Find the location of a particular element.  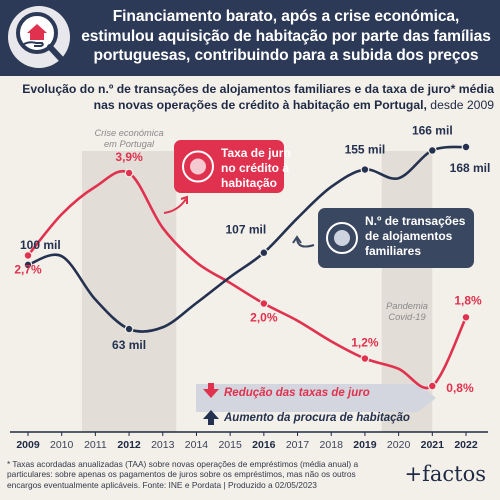

x-tick-label: 2016 is located at coordinates (264, 445).